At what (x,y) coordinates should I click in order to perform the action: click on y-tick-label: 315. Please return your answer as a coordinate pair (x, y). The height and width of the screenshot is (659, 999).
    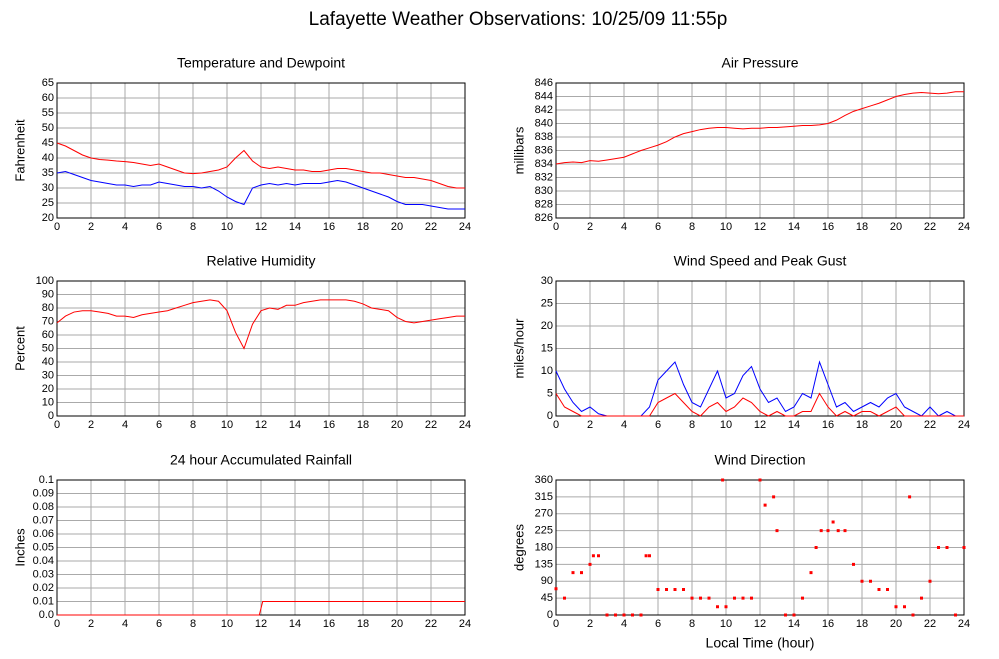
    Looking at the image, I should click on (544, 497).